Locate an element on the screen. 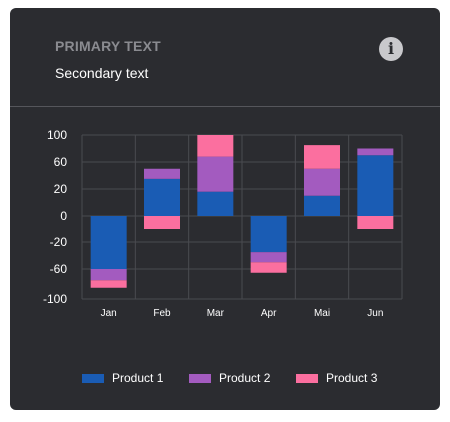  y-tick-label: -100 is located at coordinates (55, 299).